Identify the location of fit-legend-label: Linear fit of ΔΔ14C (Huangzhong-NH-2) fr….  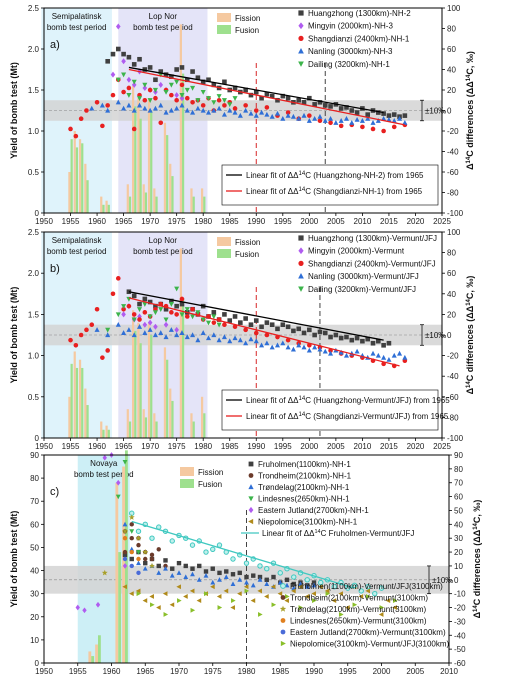
(335, 175).